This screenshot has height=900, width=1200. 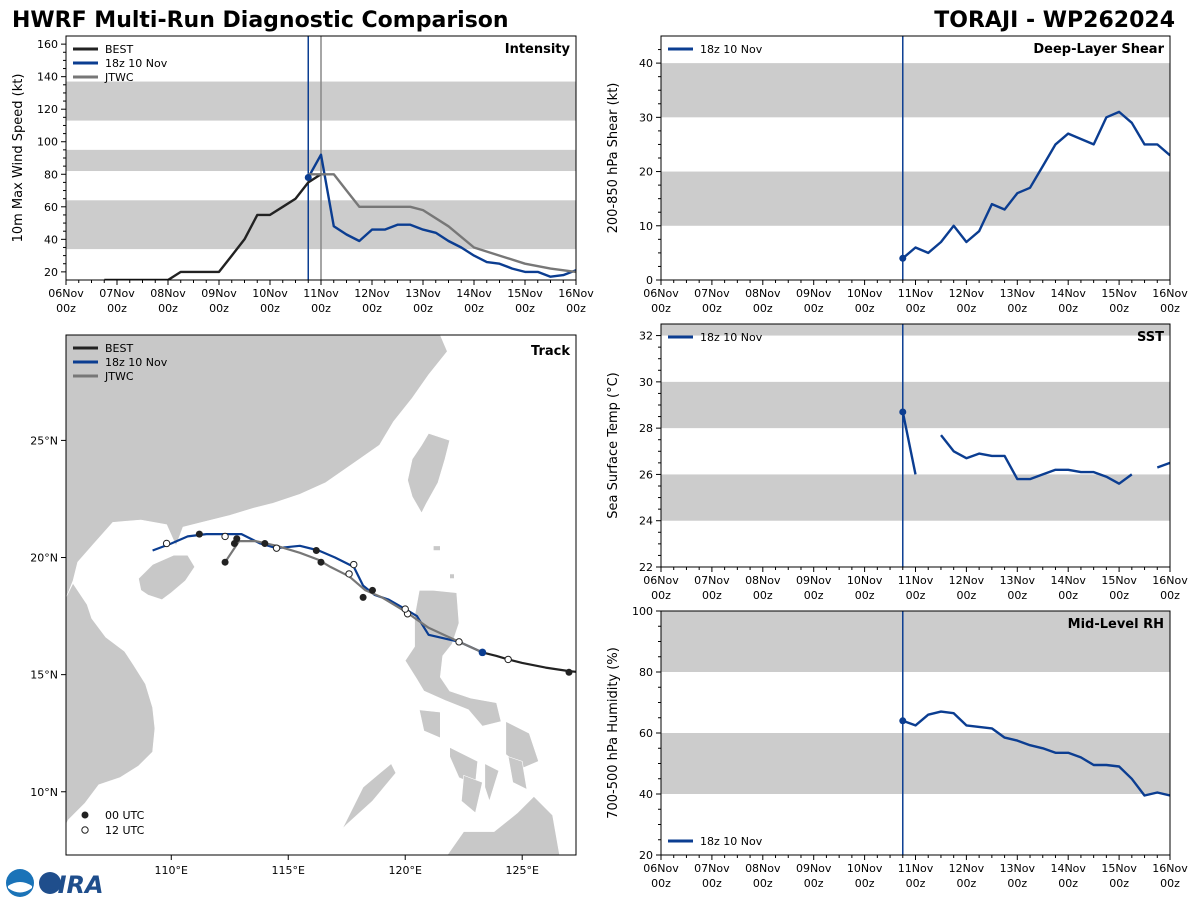 I want to click on panel-title: Mid-Level RH, so click(x=1116, y=624).